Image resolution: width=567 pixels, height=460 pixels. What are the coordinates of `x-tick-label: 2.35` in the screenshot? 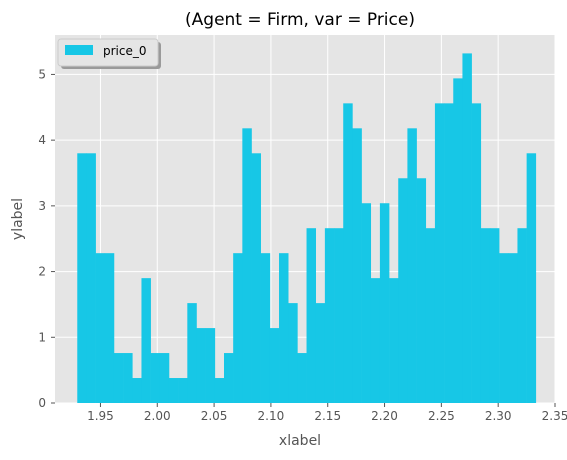 It's located at (554, 416).